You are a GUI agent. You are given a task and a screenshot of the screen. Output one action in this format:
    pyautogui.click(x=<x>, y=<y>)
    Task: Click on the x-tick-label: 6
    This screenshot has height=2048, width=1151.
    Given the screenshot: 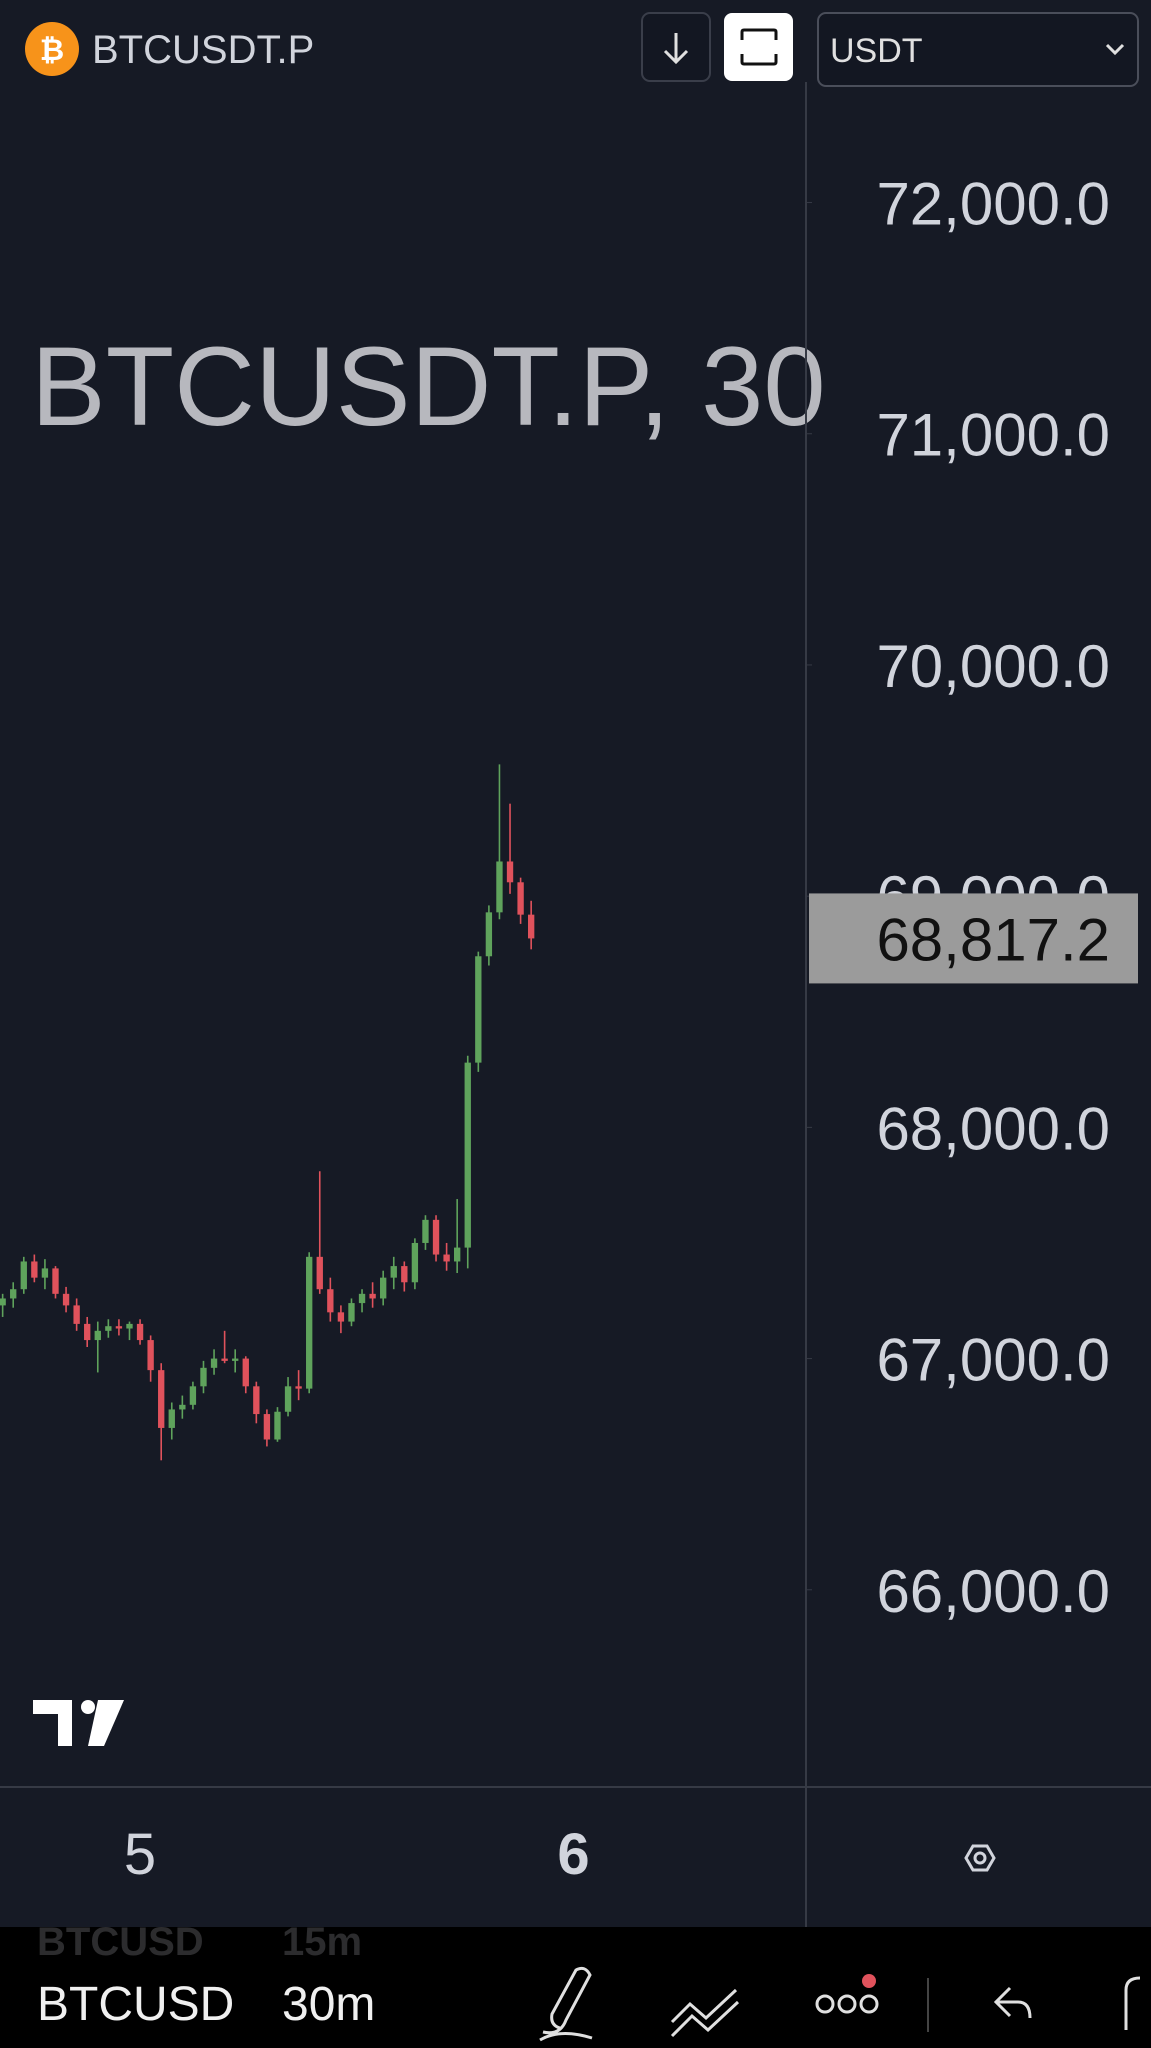 What is the action you would take?
    pyautogui.click(x=573, y=1854)
    